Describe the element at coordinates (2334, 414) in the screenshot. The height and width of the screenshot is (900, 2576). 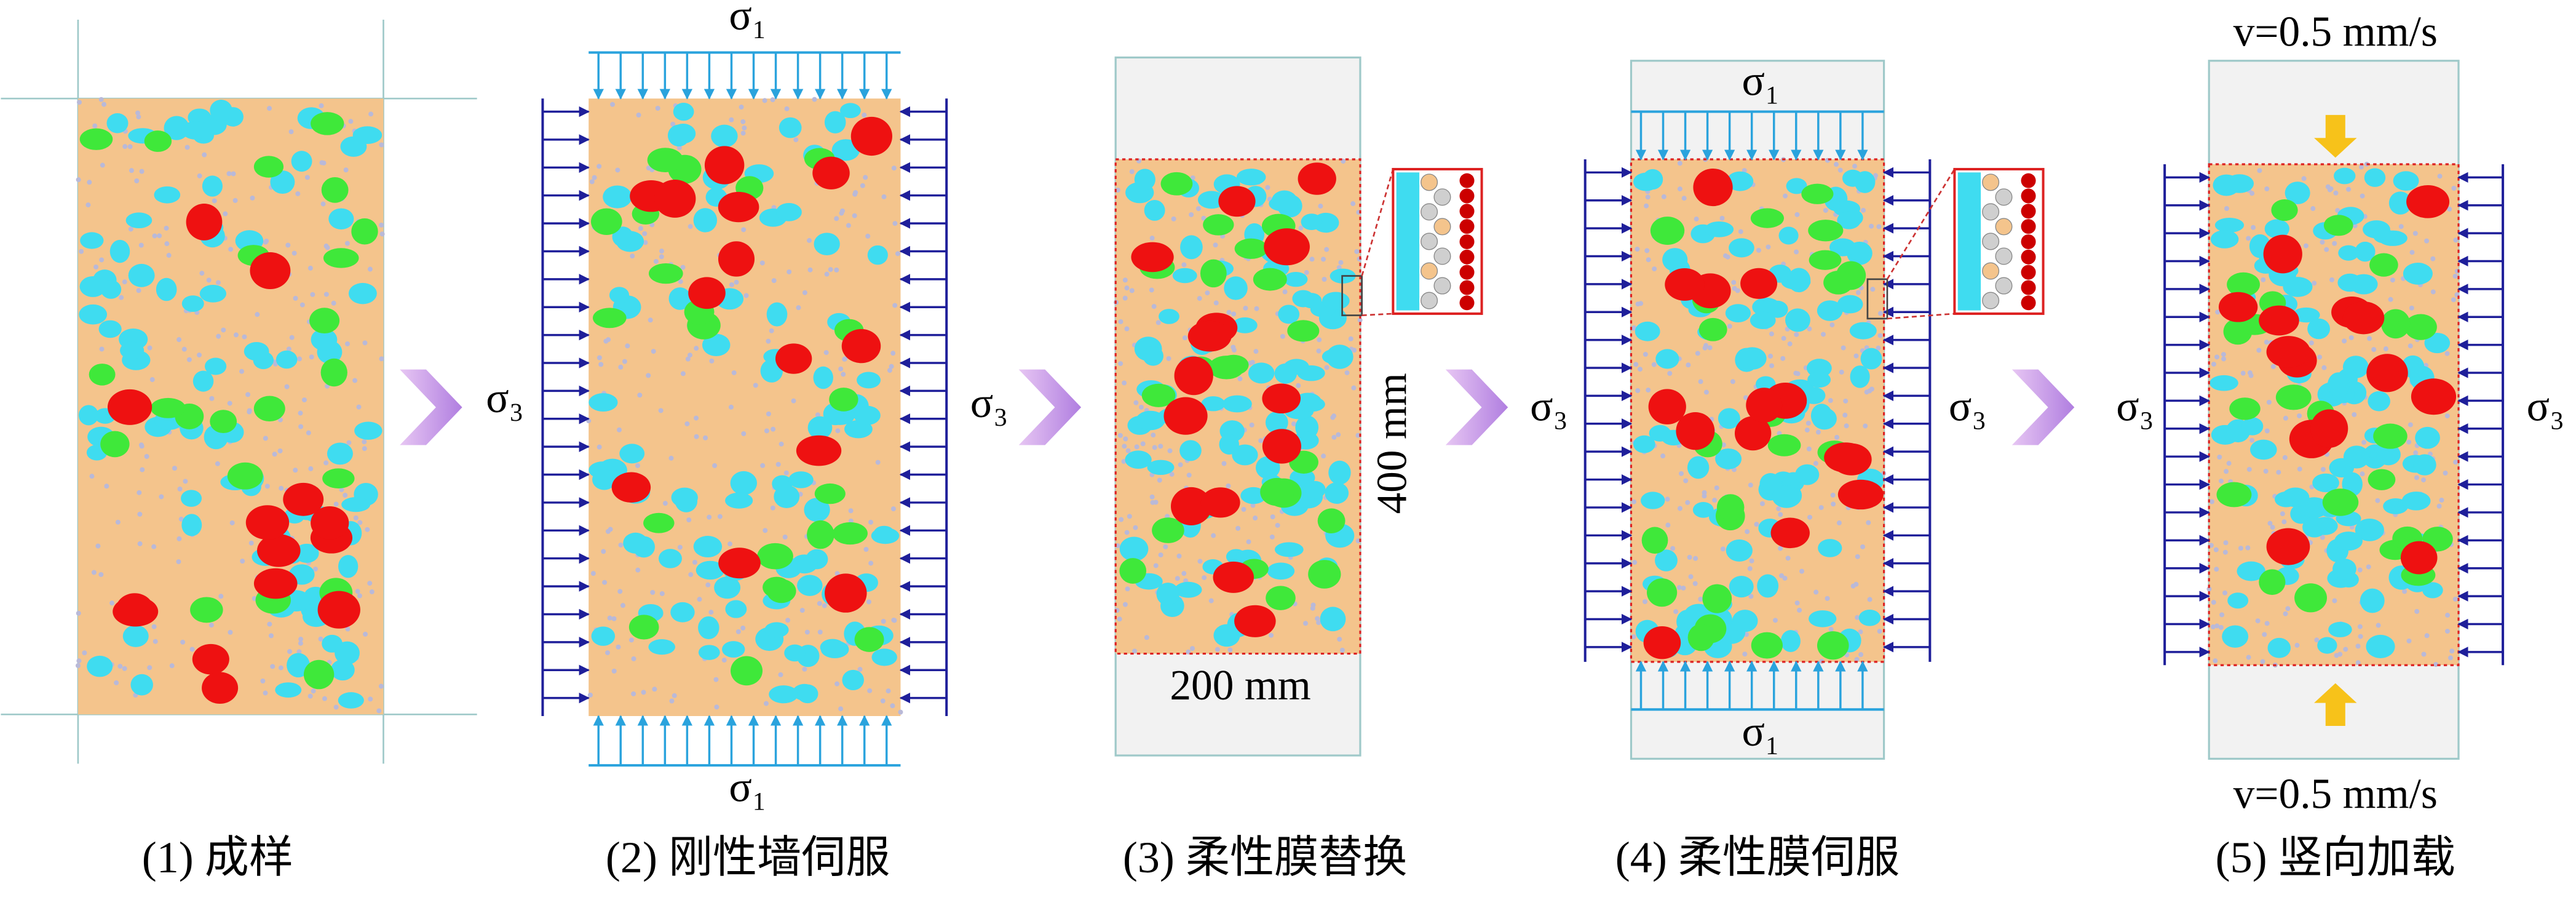
I see `membrane` at that location.